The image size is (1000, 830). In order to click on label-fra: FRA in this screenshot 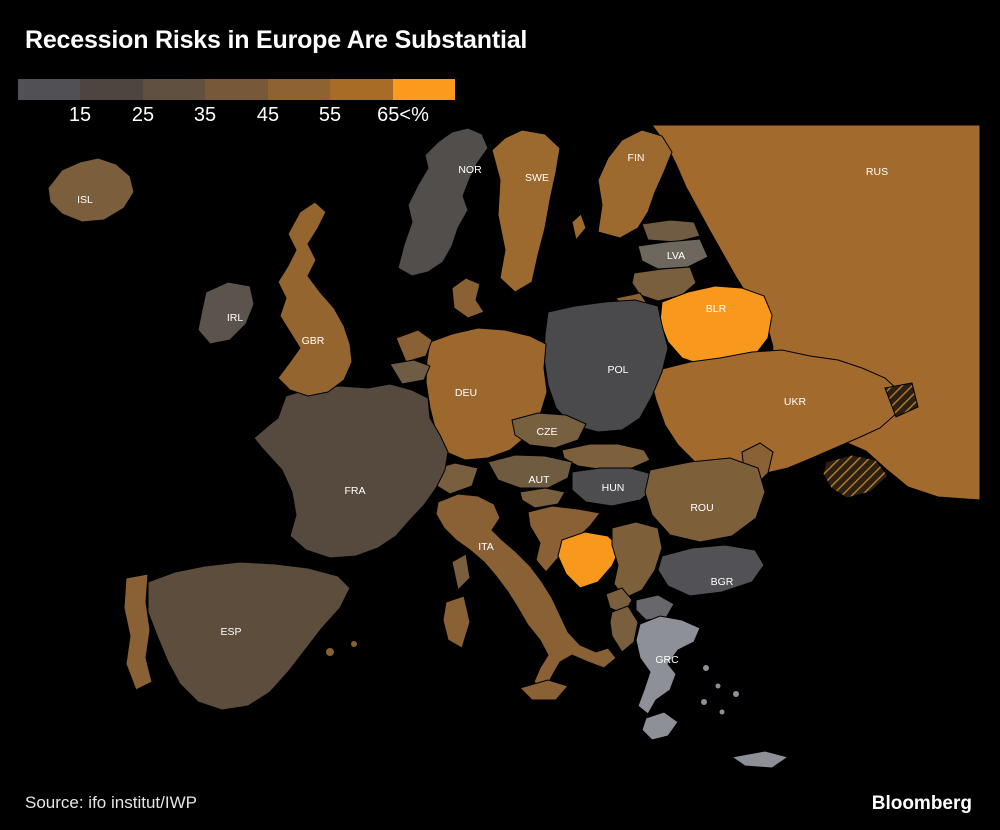, I will do `click(355, 491)`.